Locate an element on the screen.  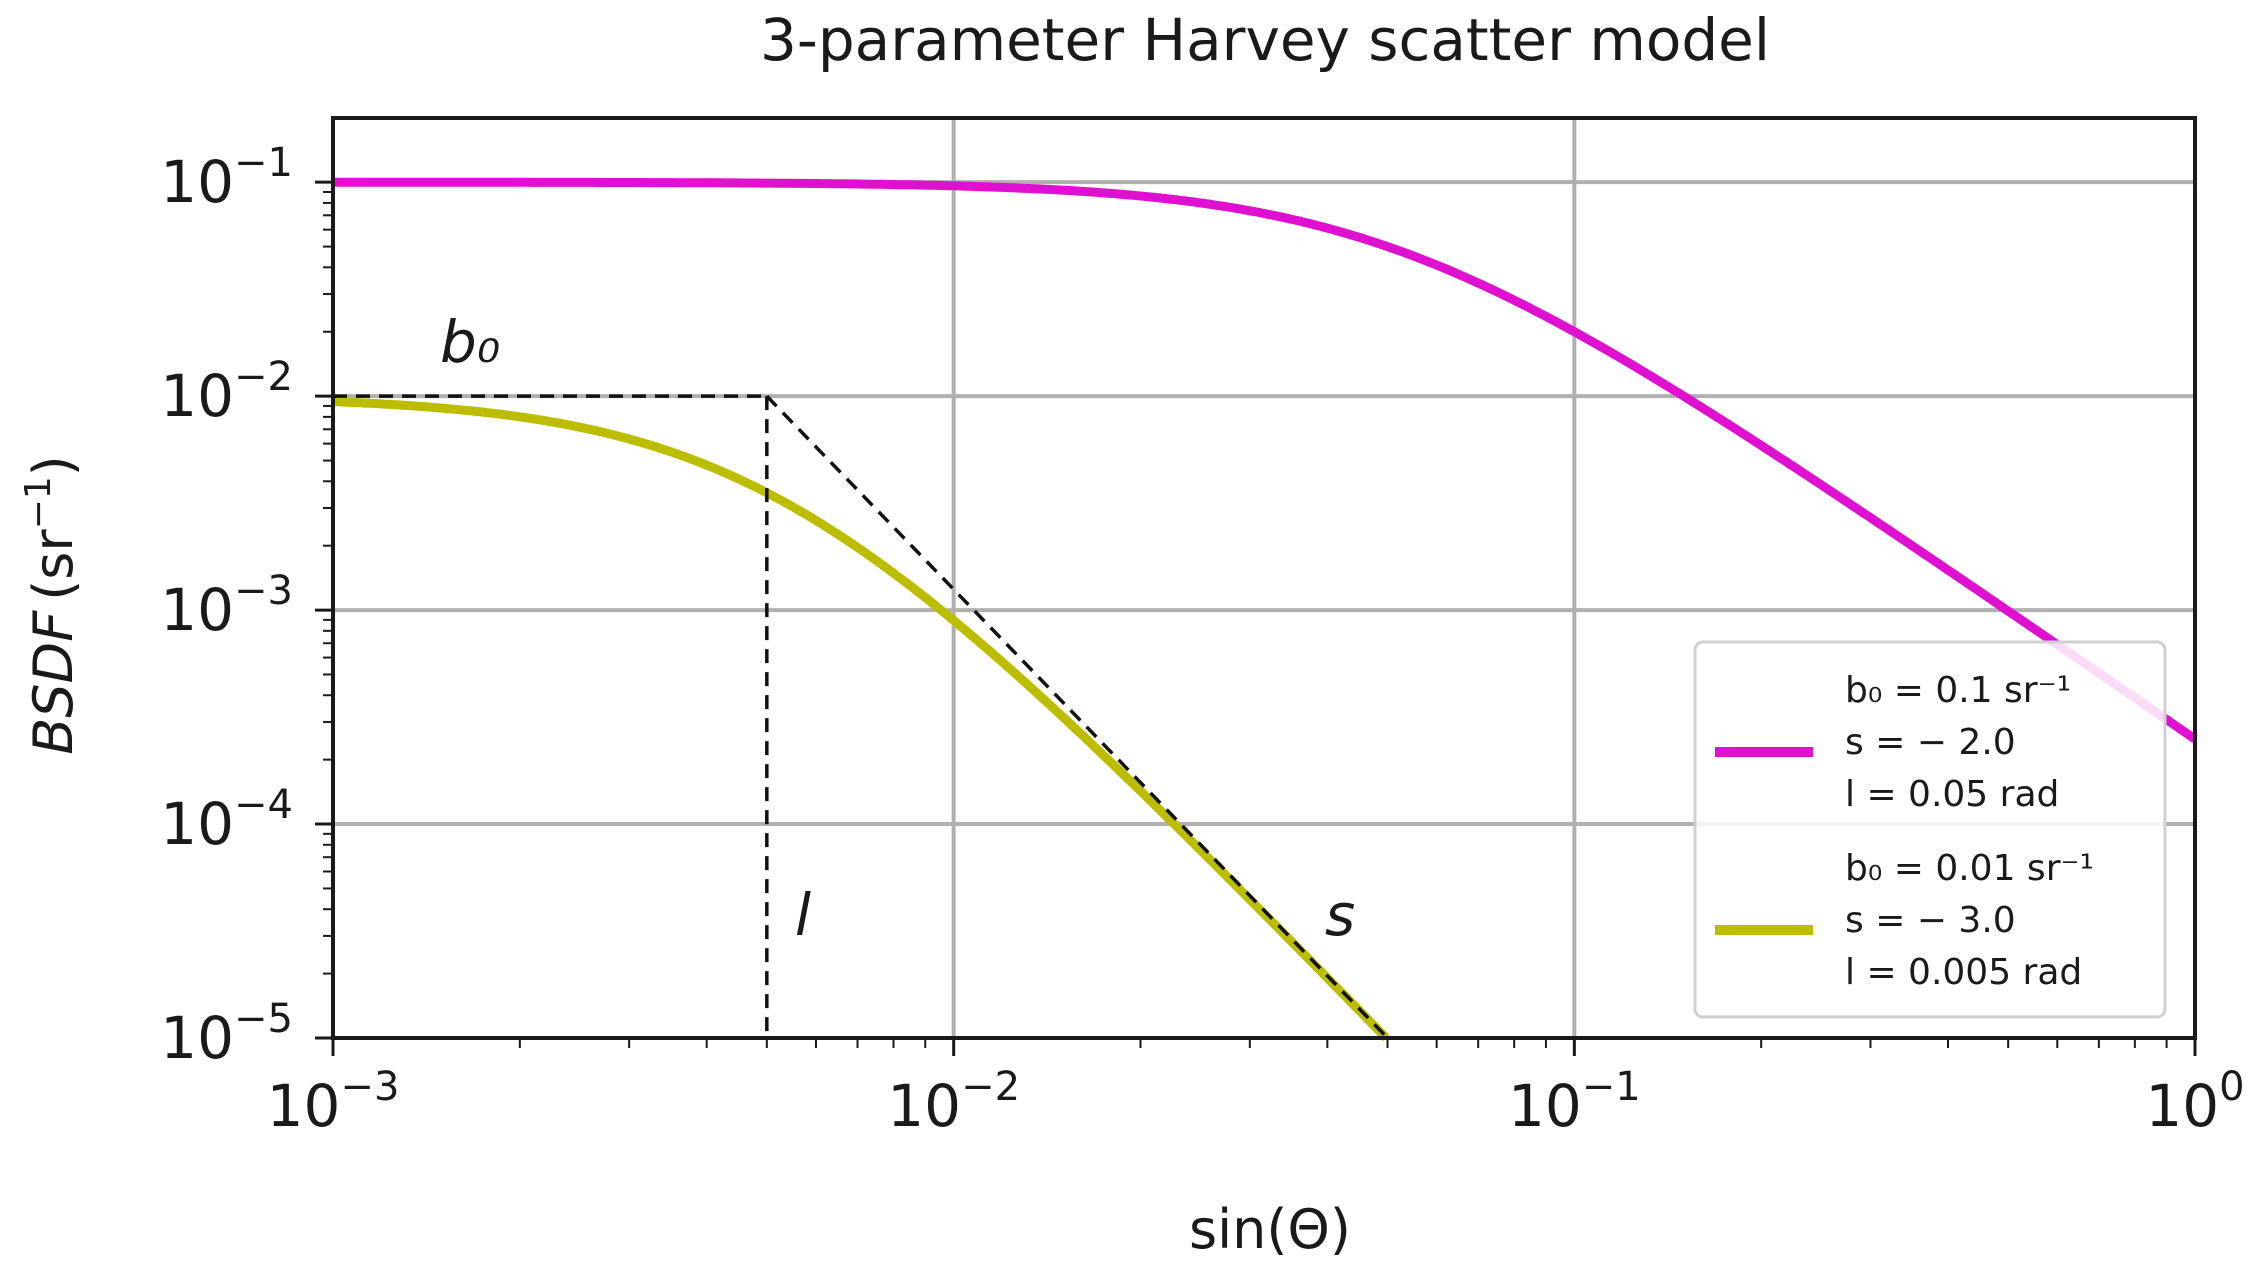
y-axis-title-quantity: BSDF is located at coordinates (53, 682).